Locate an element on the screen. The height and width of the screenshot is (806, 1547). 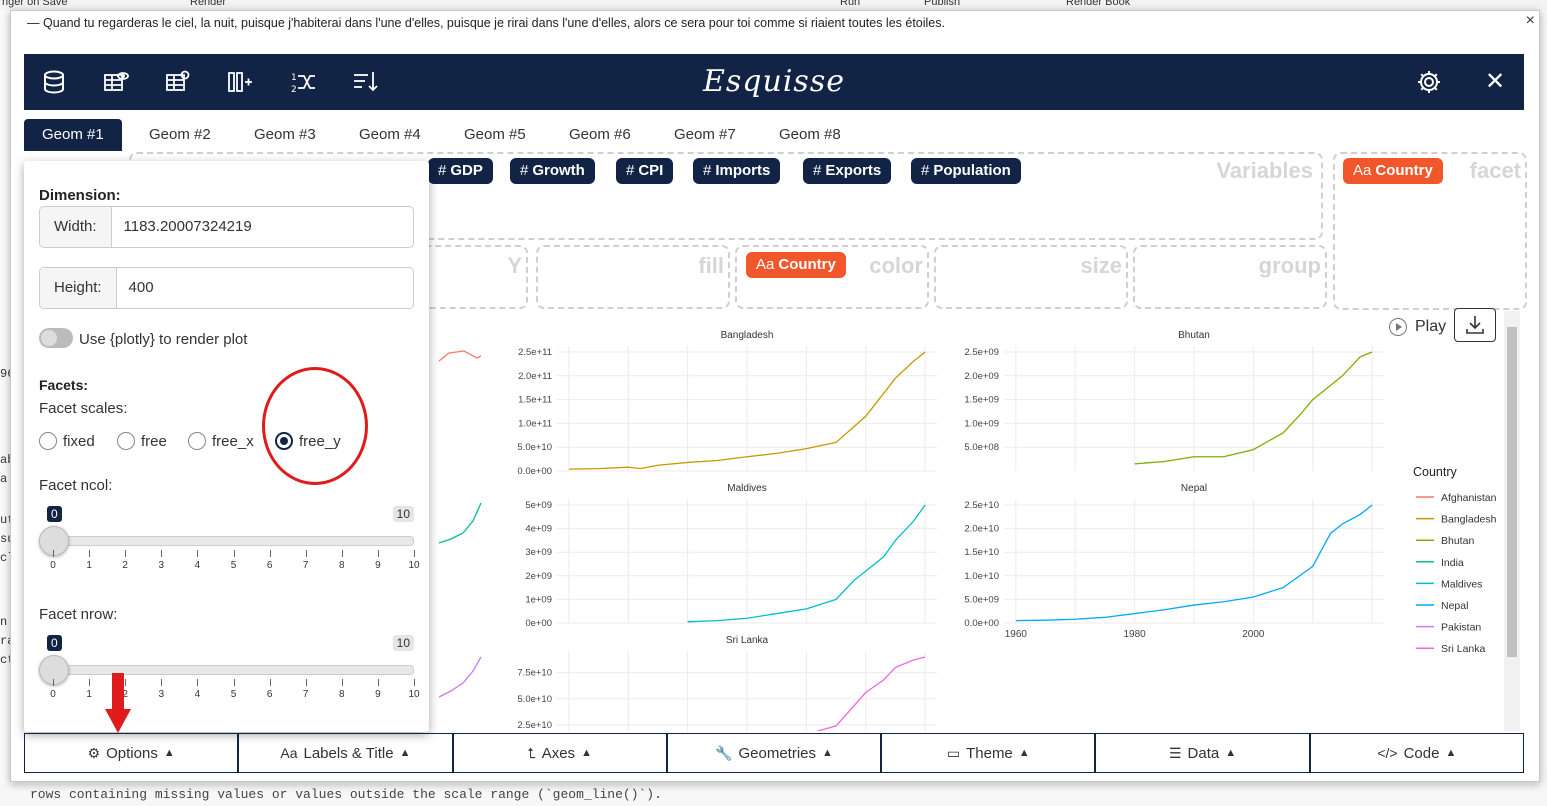
y-tick-label: 3e+09 is located at coordinates (538, 552).